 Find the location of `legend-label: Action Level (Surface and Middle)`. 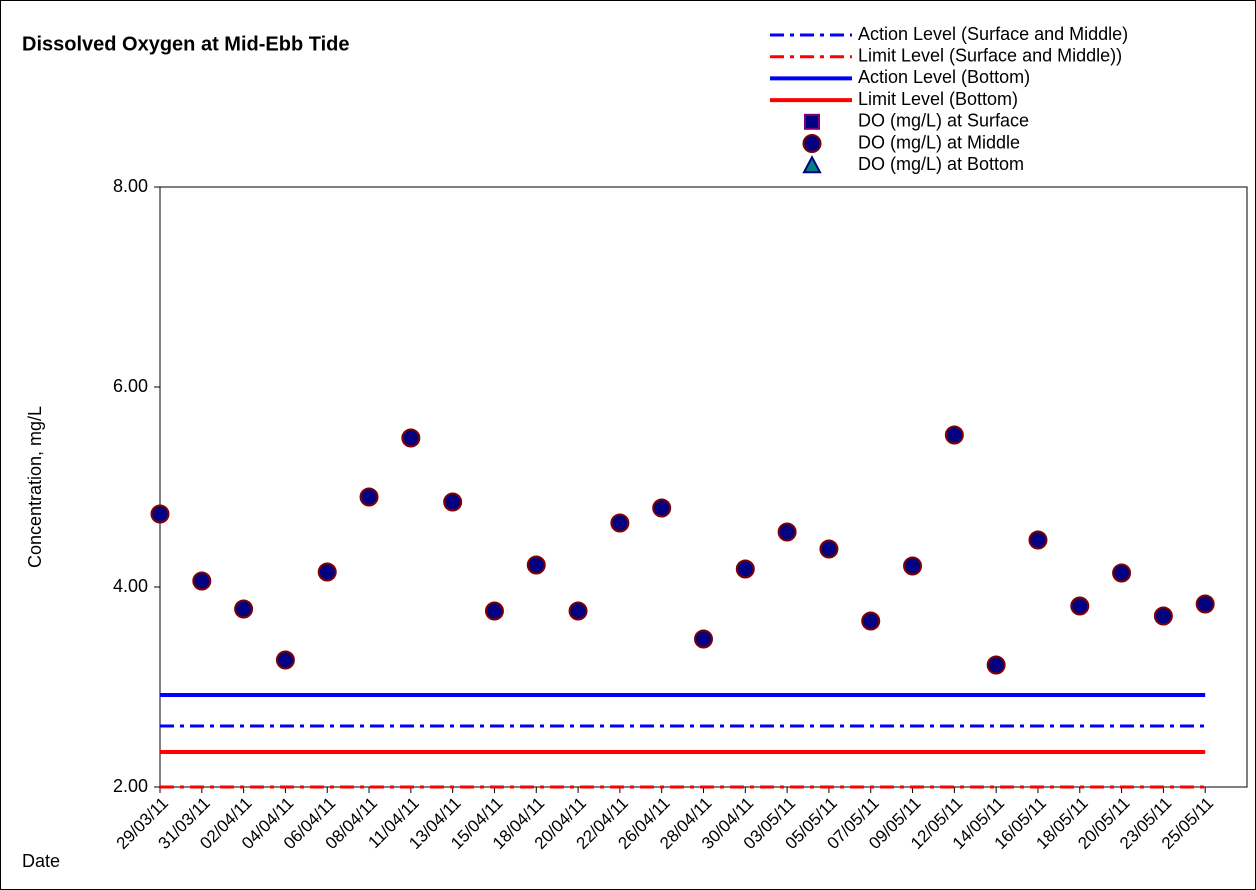

legend-label: Action Level (Surface and Middle) is located at coordinates (993, 34).